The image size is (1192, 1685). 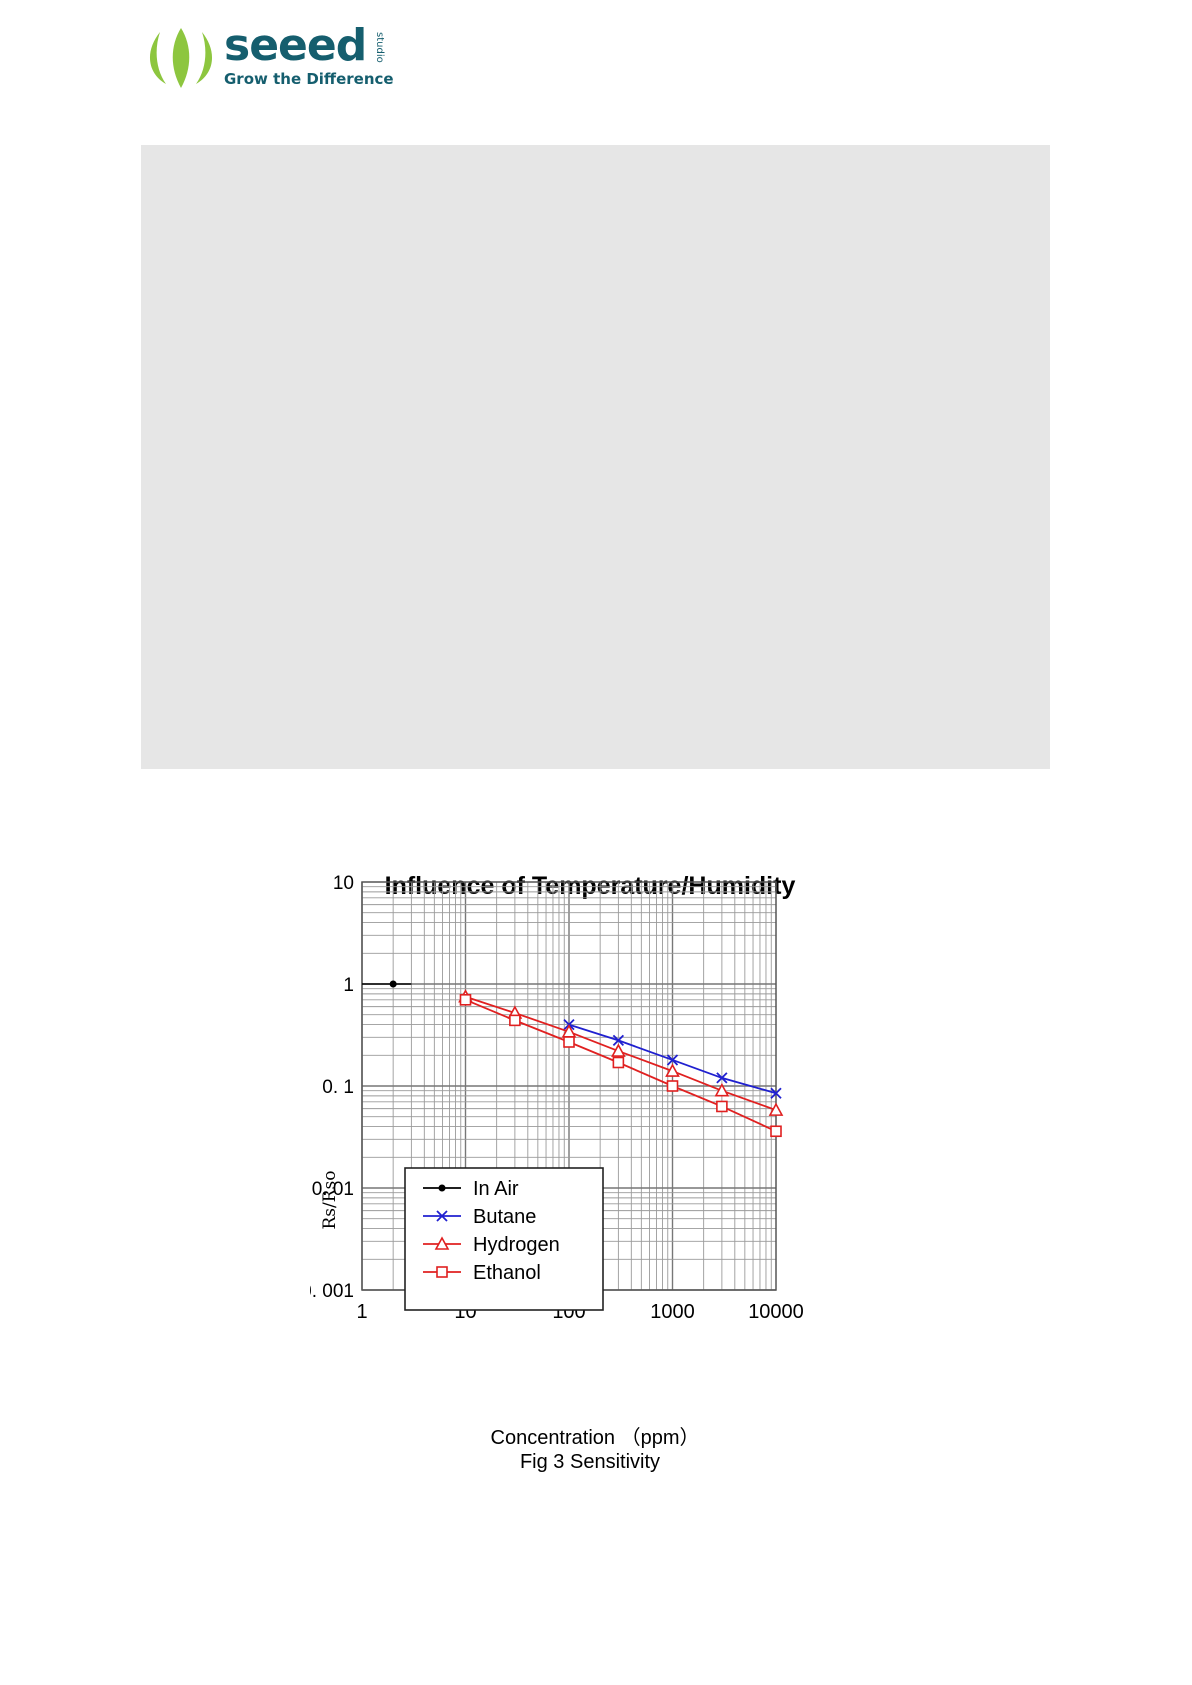 I want to click on brand-name: seeed, so click(x=295, y=45).